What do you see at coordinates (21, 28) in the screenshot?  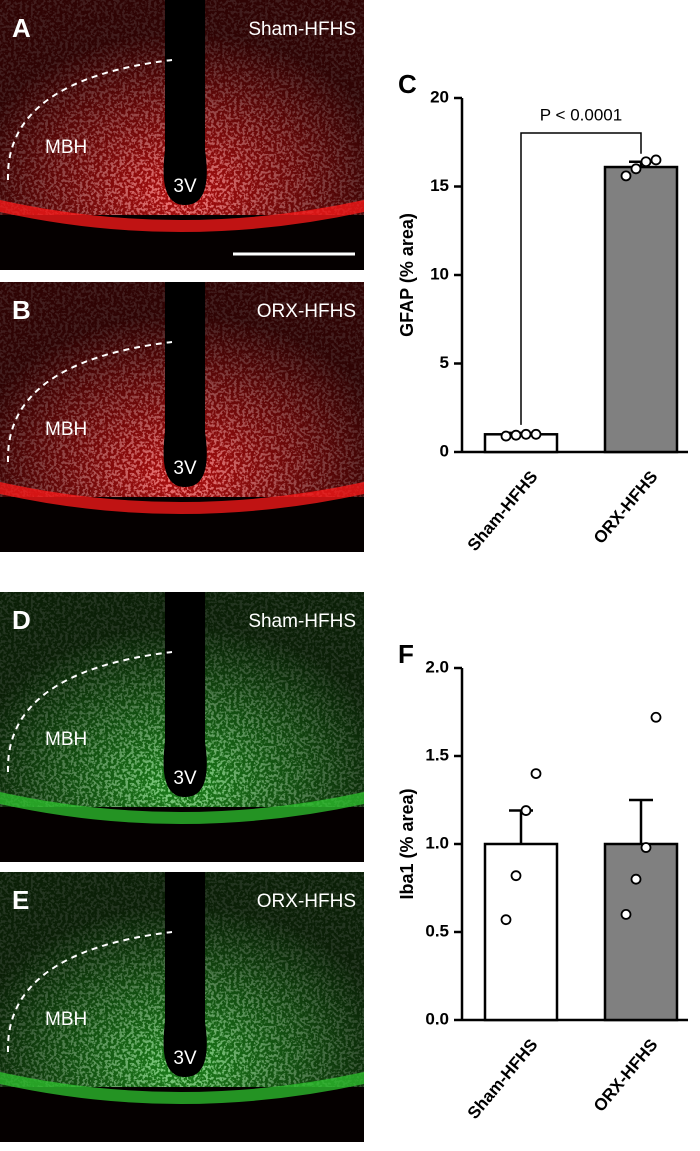 I see `panel-letter: A` at bounding box center [21, 28].